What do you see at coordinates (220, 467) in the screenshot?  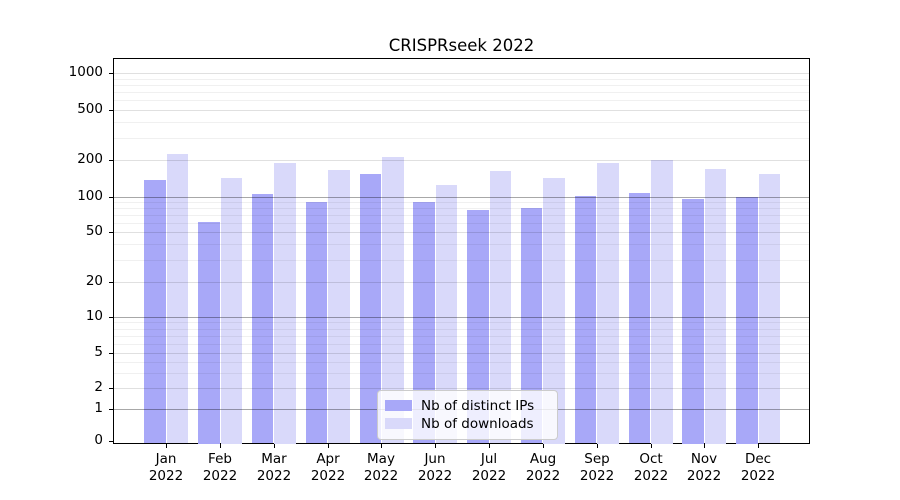 I see `x-tick-label-feb: Feb 2022` at bounding box center [220, 467].